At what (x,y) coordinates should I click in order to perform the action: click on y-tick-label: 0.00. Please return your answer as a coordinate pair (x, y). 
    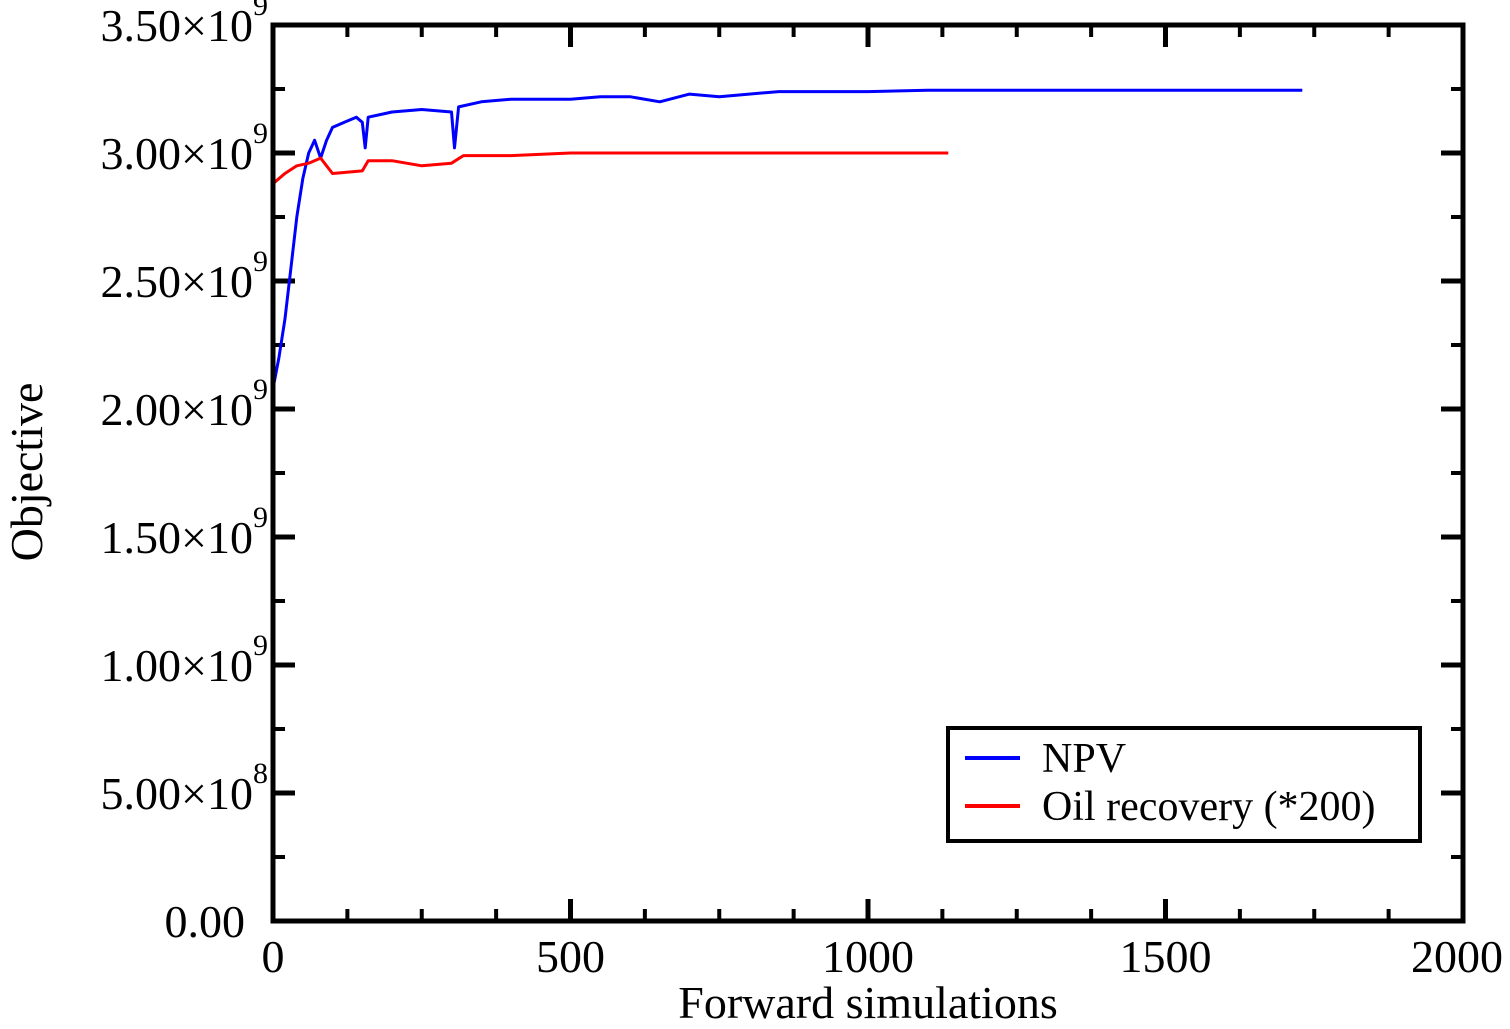
    Looking at the image, I should click on (205, 921).